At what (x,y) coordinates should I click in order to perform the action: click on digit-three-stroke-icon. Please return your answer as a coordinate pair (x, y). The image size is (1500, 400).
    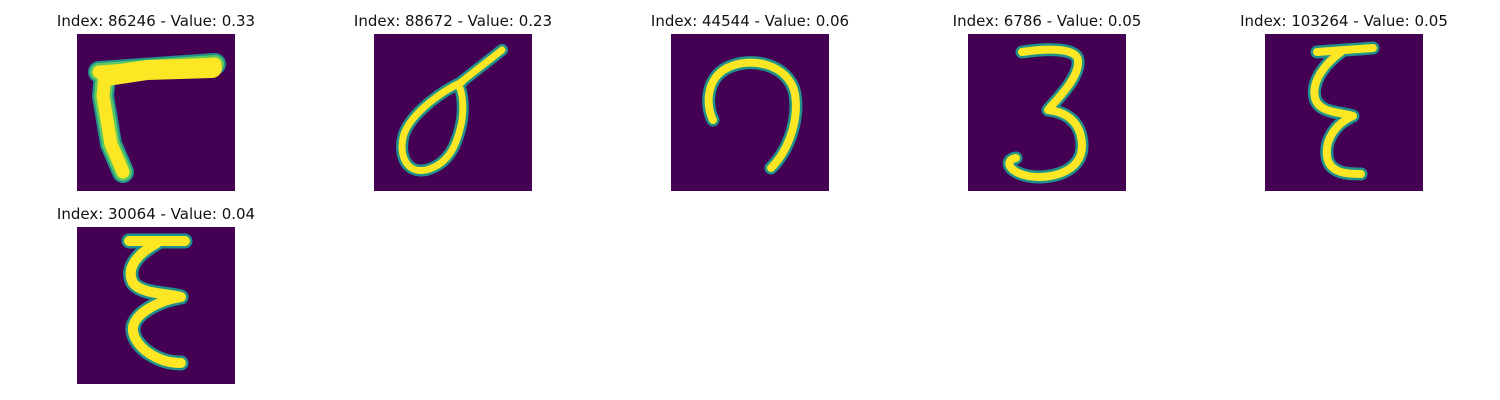
    Looking at the image, I should click on (1045, 113).